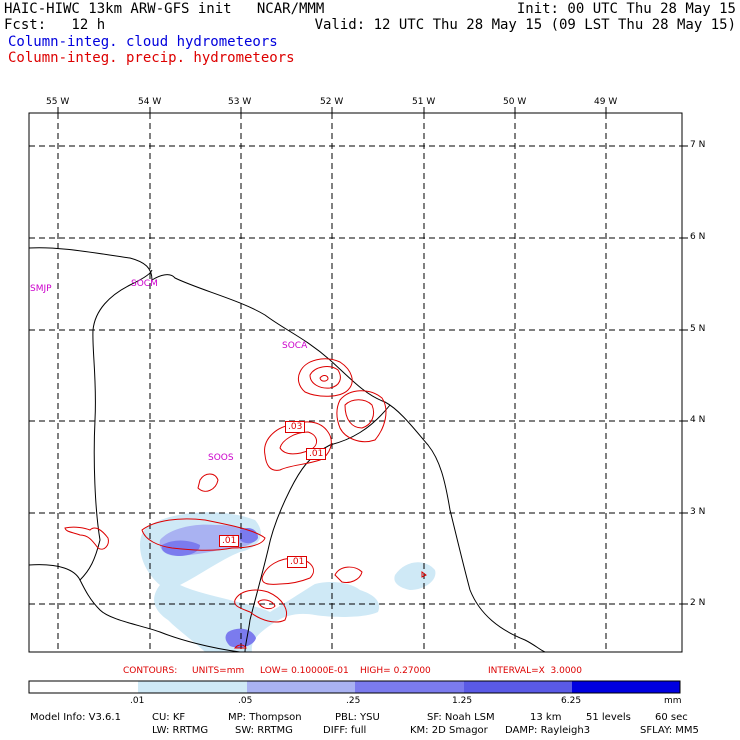 The width and height of the screenshot is (740, 740). I want to click on lon-label: 54 W, so click(150, 102).